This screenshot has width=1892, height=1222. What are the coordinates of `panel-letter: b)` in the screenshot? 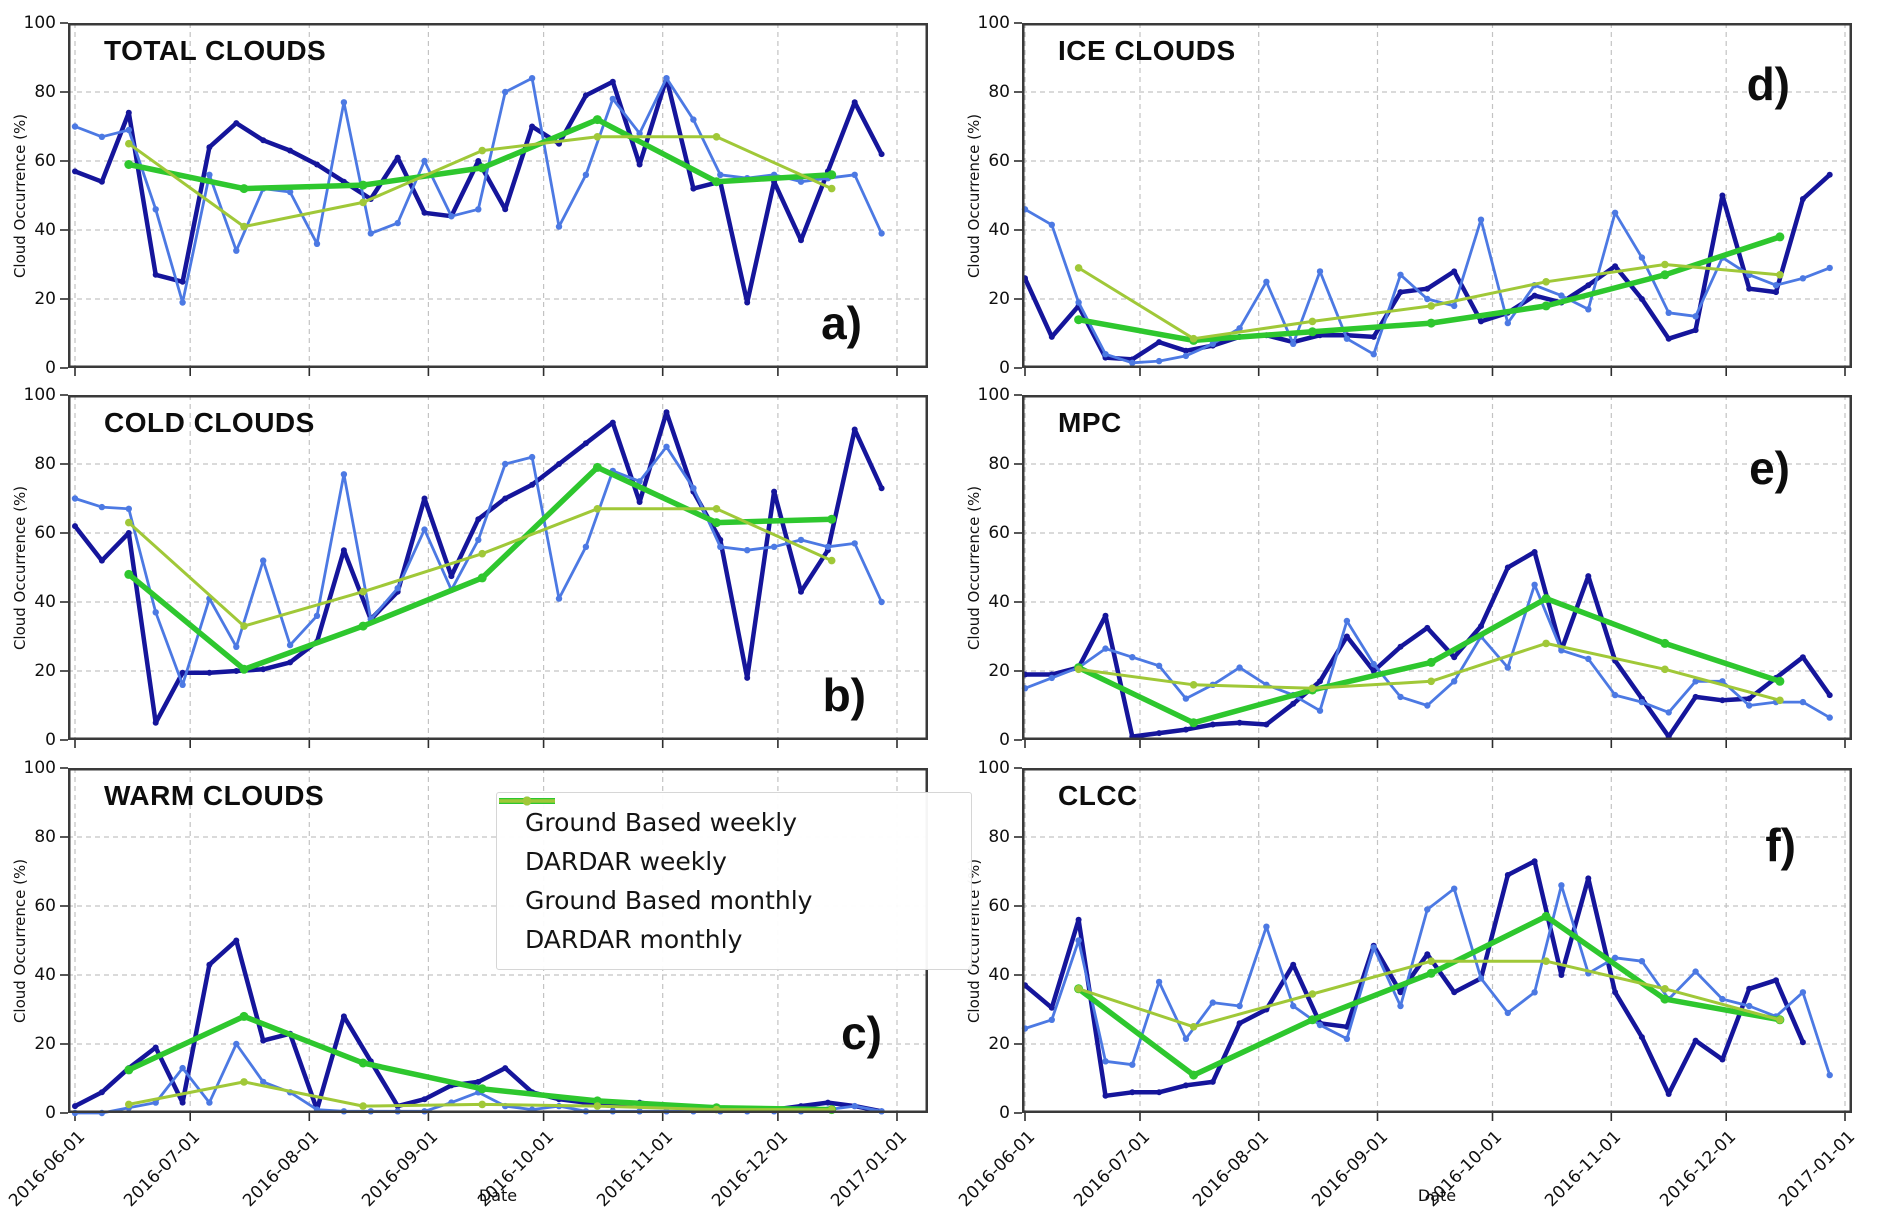 It's located at (844, 695).